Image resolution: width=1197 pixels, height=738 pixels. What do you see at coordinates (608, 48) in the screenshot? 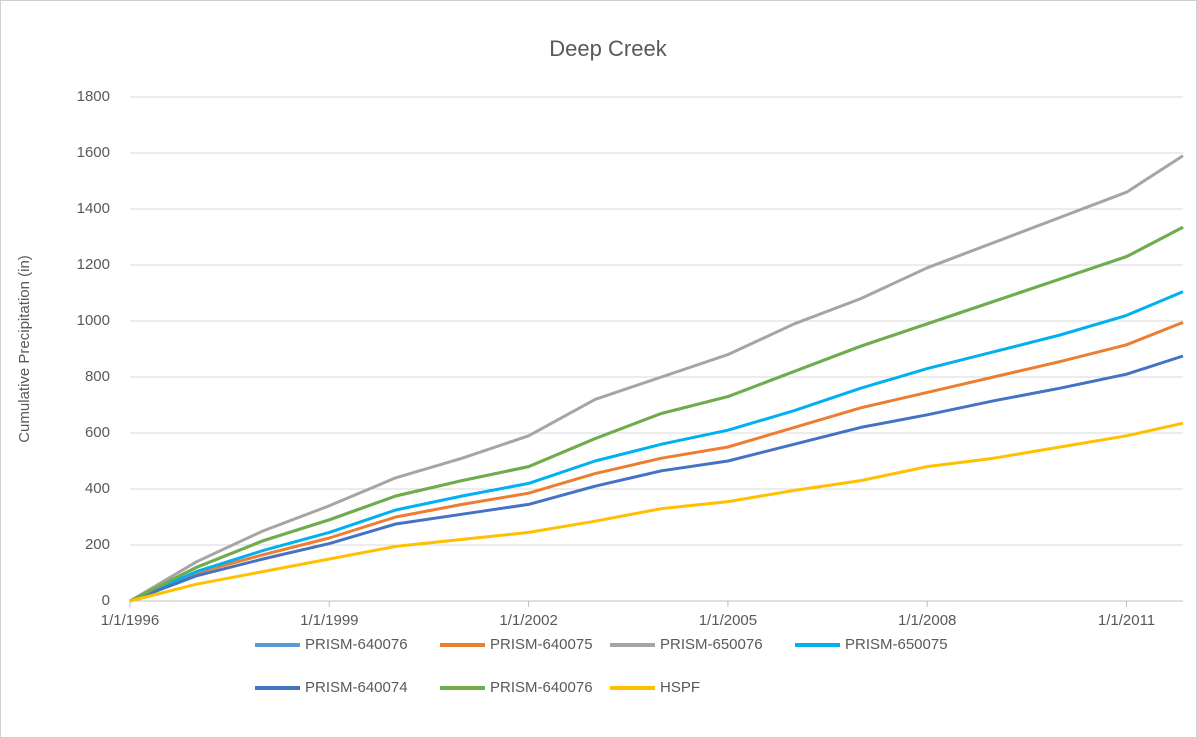
I see `chart-title: Deep Creek` at bounding box center [608, 48].